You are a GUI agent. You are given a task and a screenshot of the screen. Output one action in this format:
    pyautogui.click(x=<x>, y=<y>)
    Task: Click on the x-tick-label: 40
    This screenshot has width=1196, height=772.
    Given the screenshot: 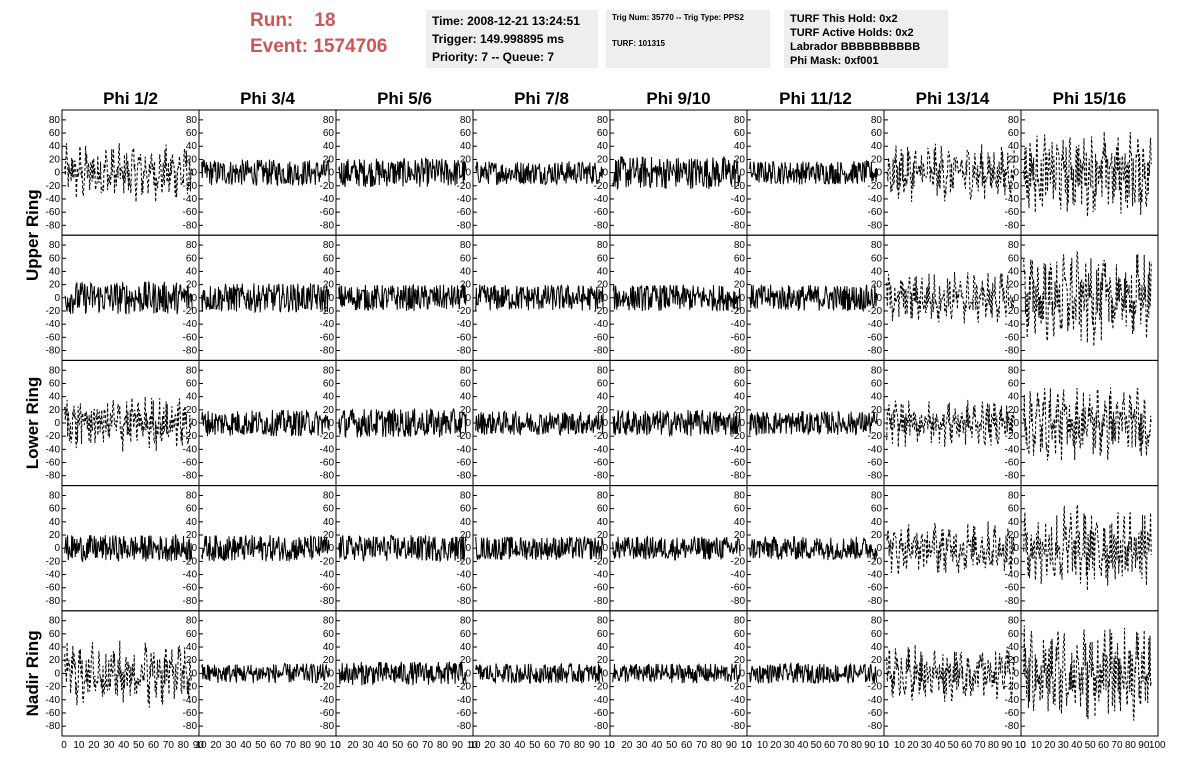 What is the action you would take?
    pyautogui.click(x=657, y=745)
    